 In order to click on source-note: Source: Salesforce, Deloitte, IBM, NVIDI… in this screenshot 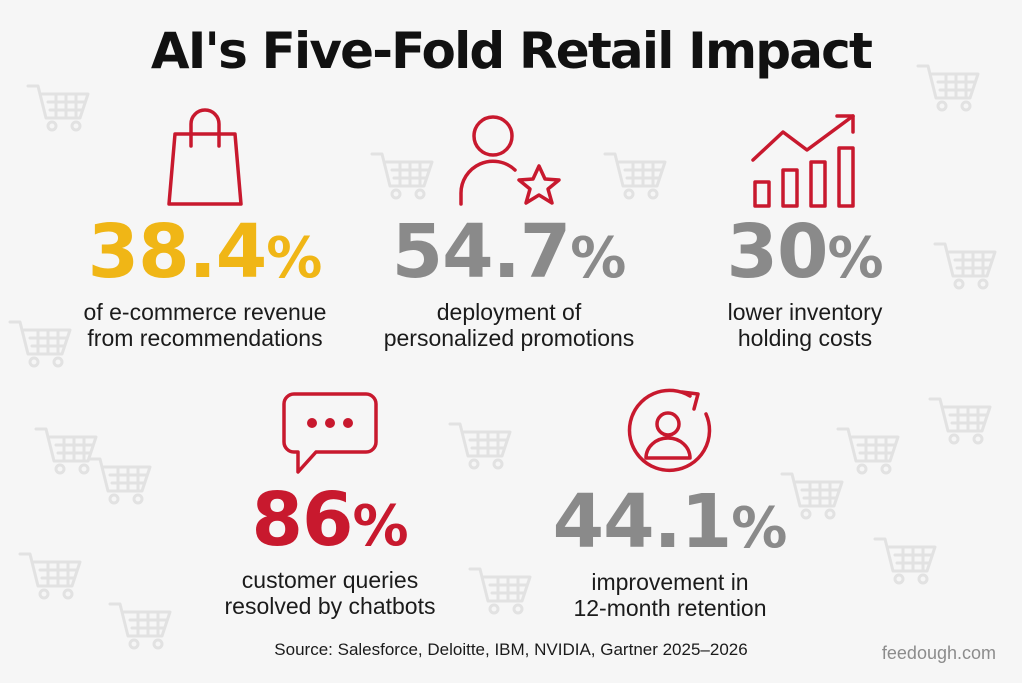, I will do `click(511, 649)`.